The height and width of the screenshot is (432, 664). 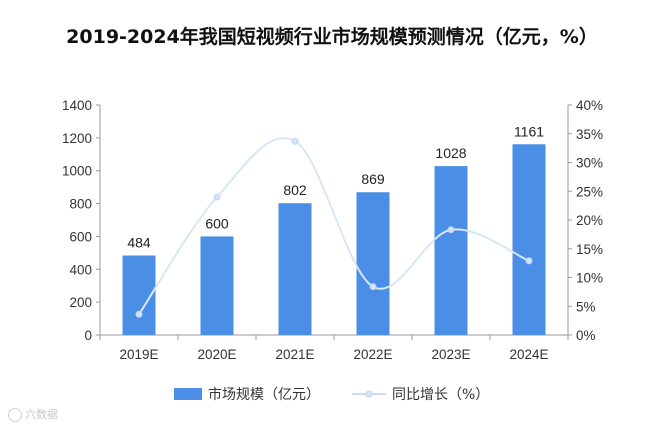 What do you see at coordinates (80, 269) in the screenshot?
I see `y-left-tick-label: 400` at bounding box center [80, 269].